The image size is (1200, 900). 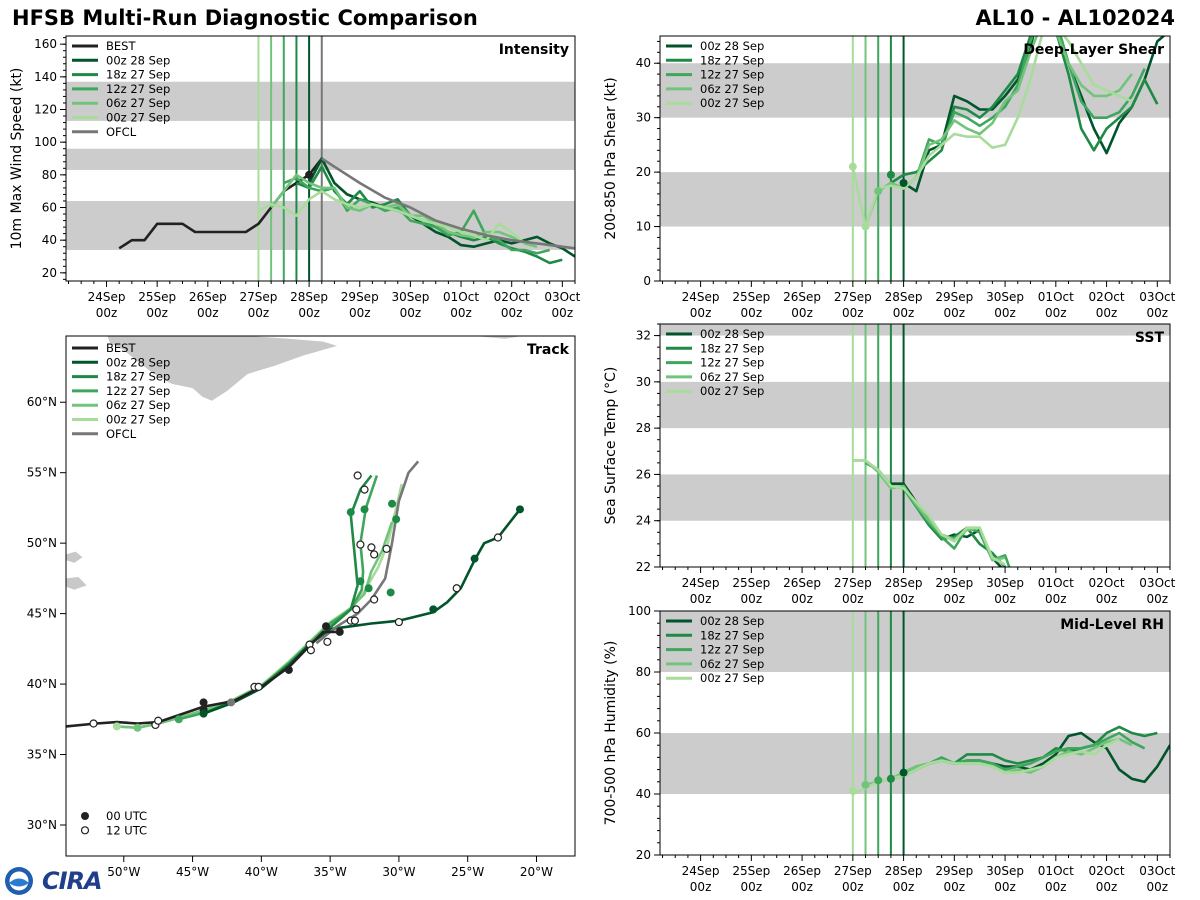 What do you see at coordinates (121, 434) in the screenshot?
I see `legend-label: OFCL` at bounding box center [121, 434].